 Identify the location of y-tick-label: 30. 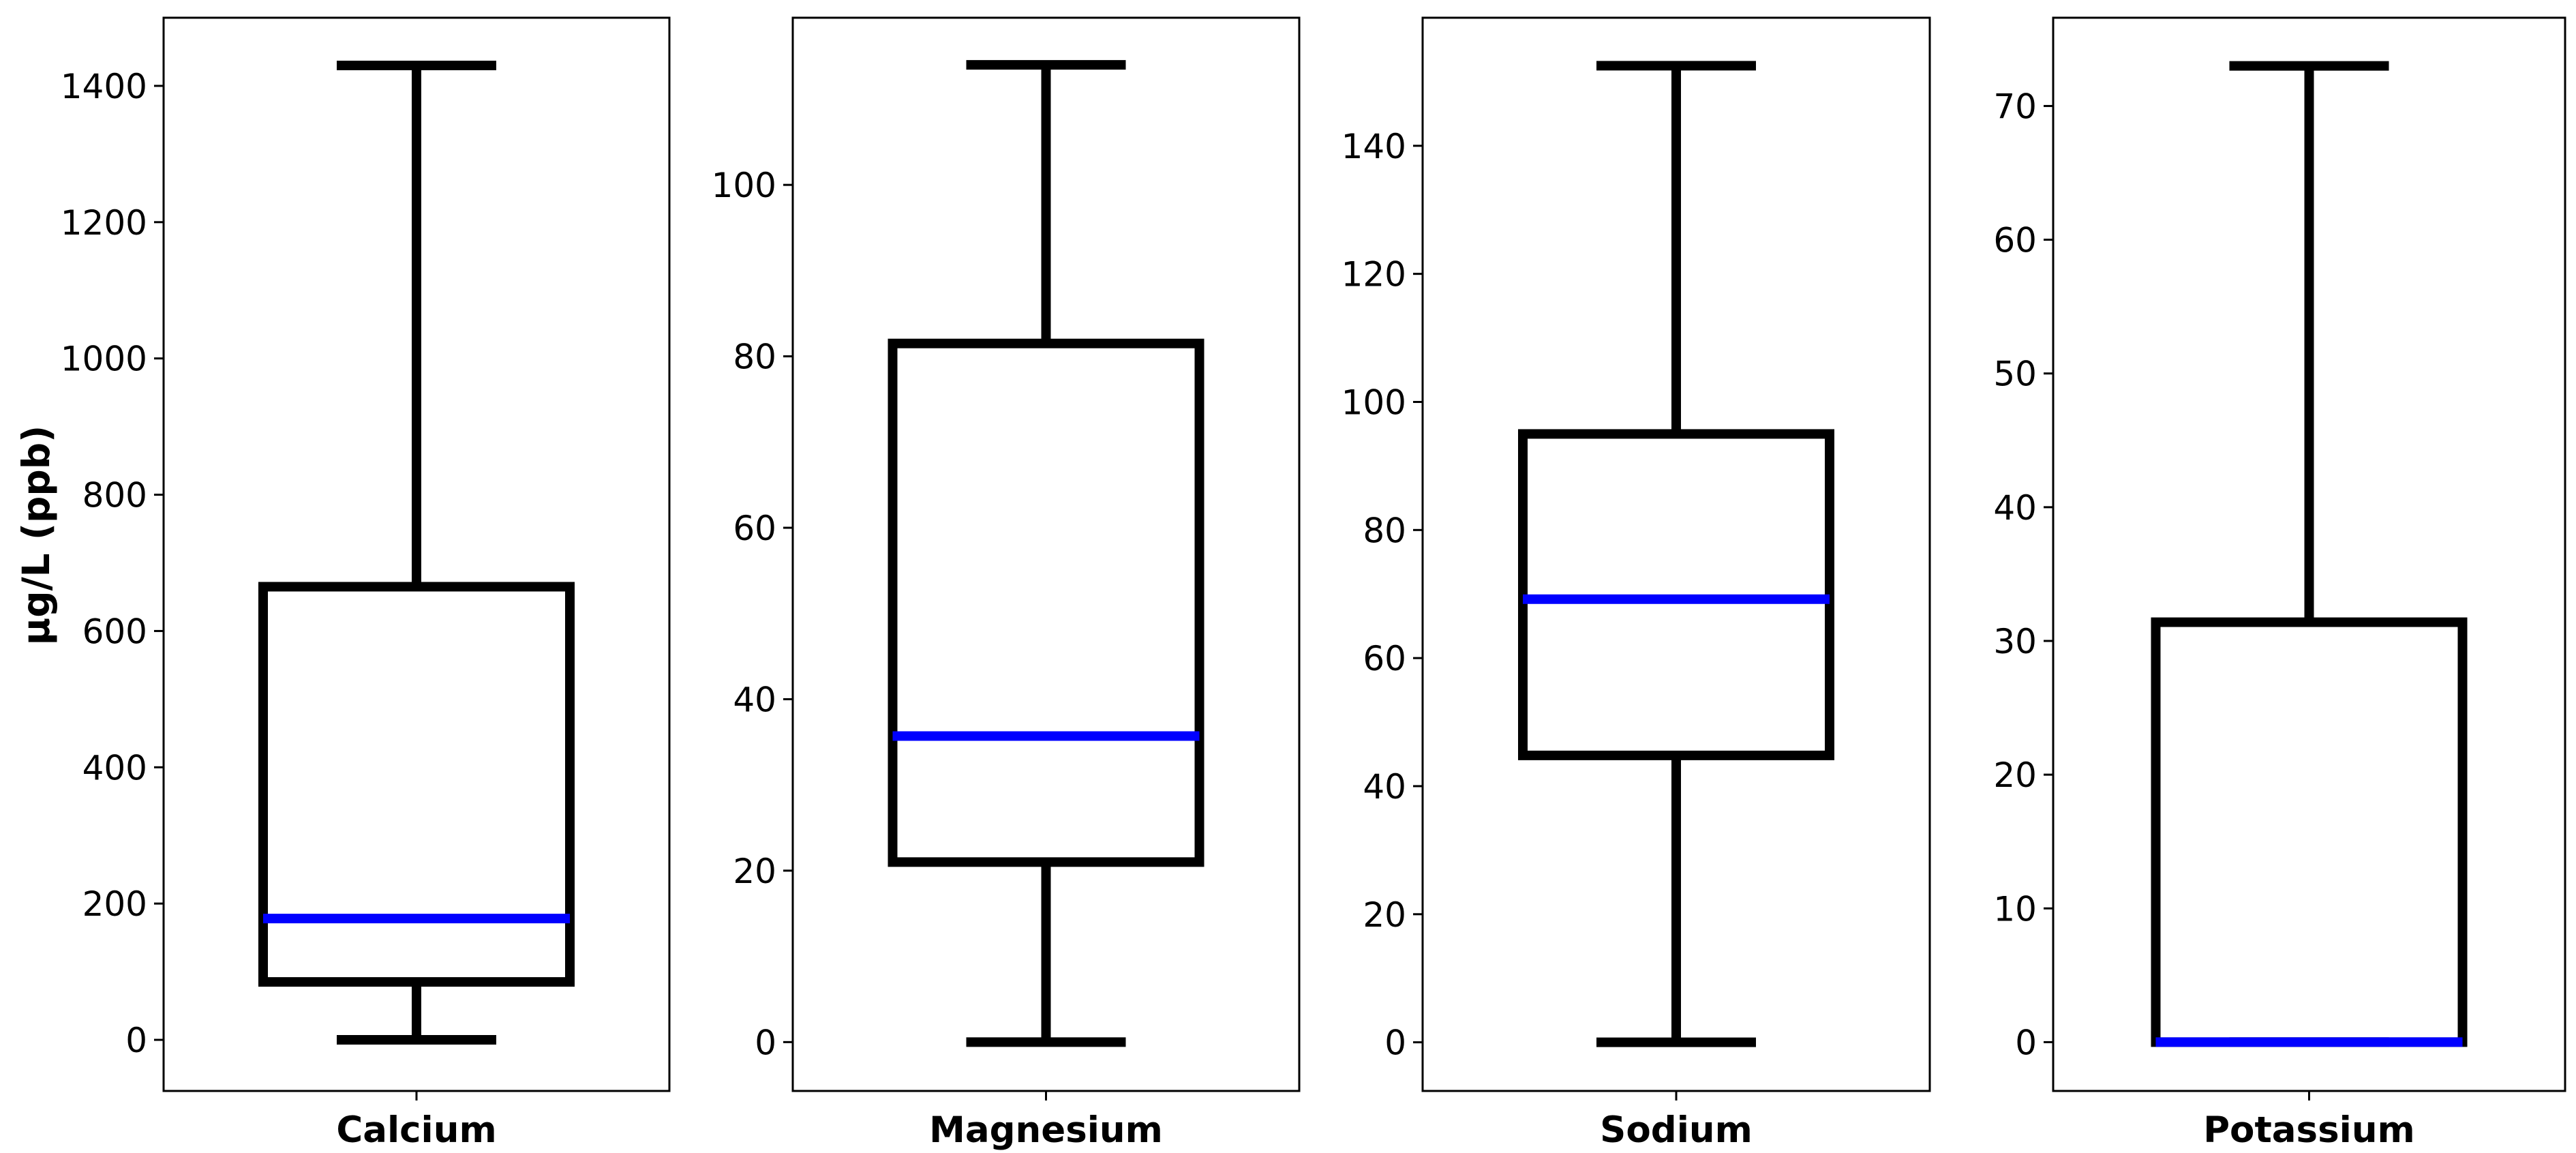
(2015, 641).